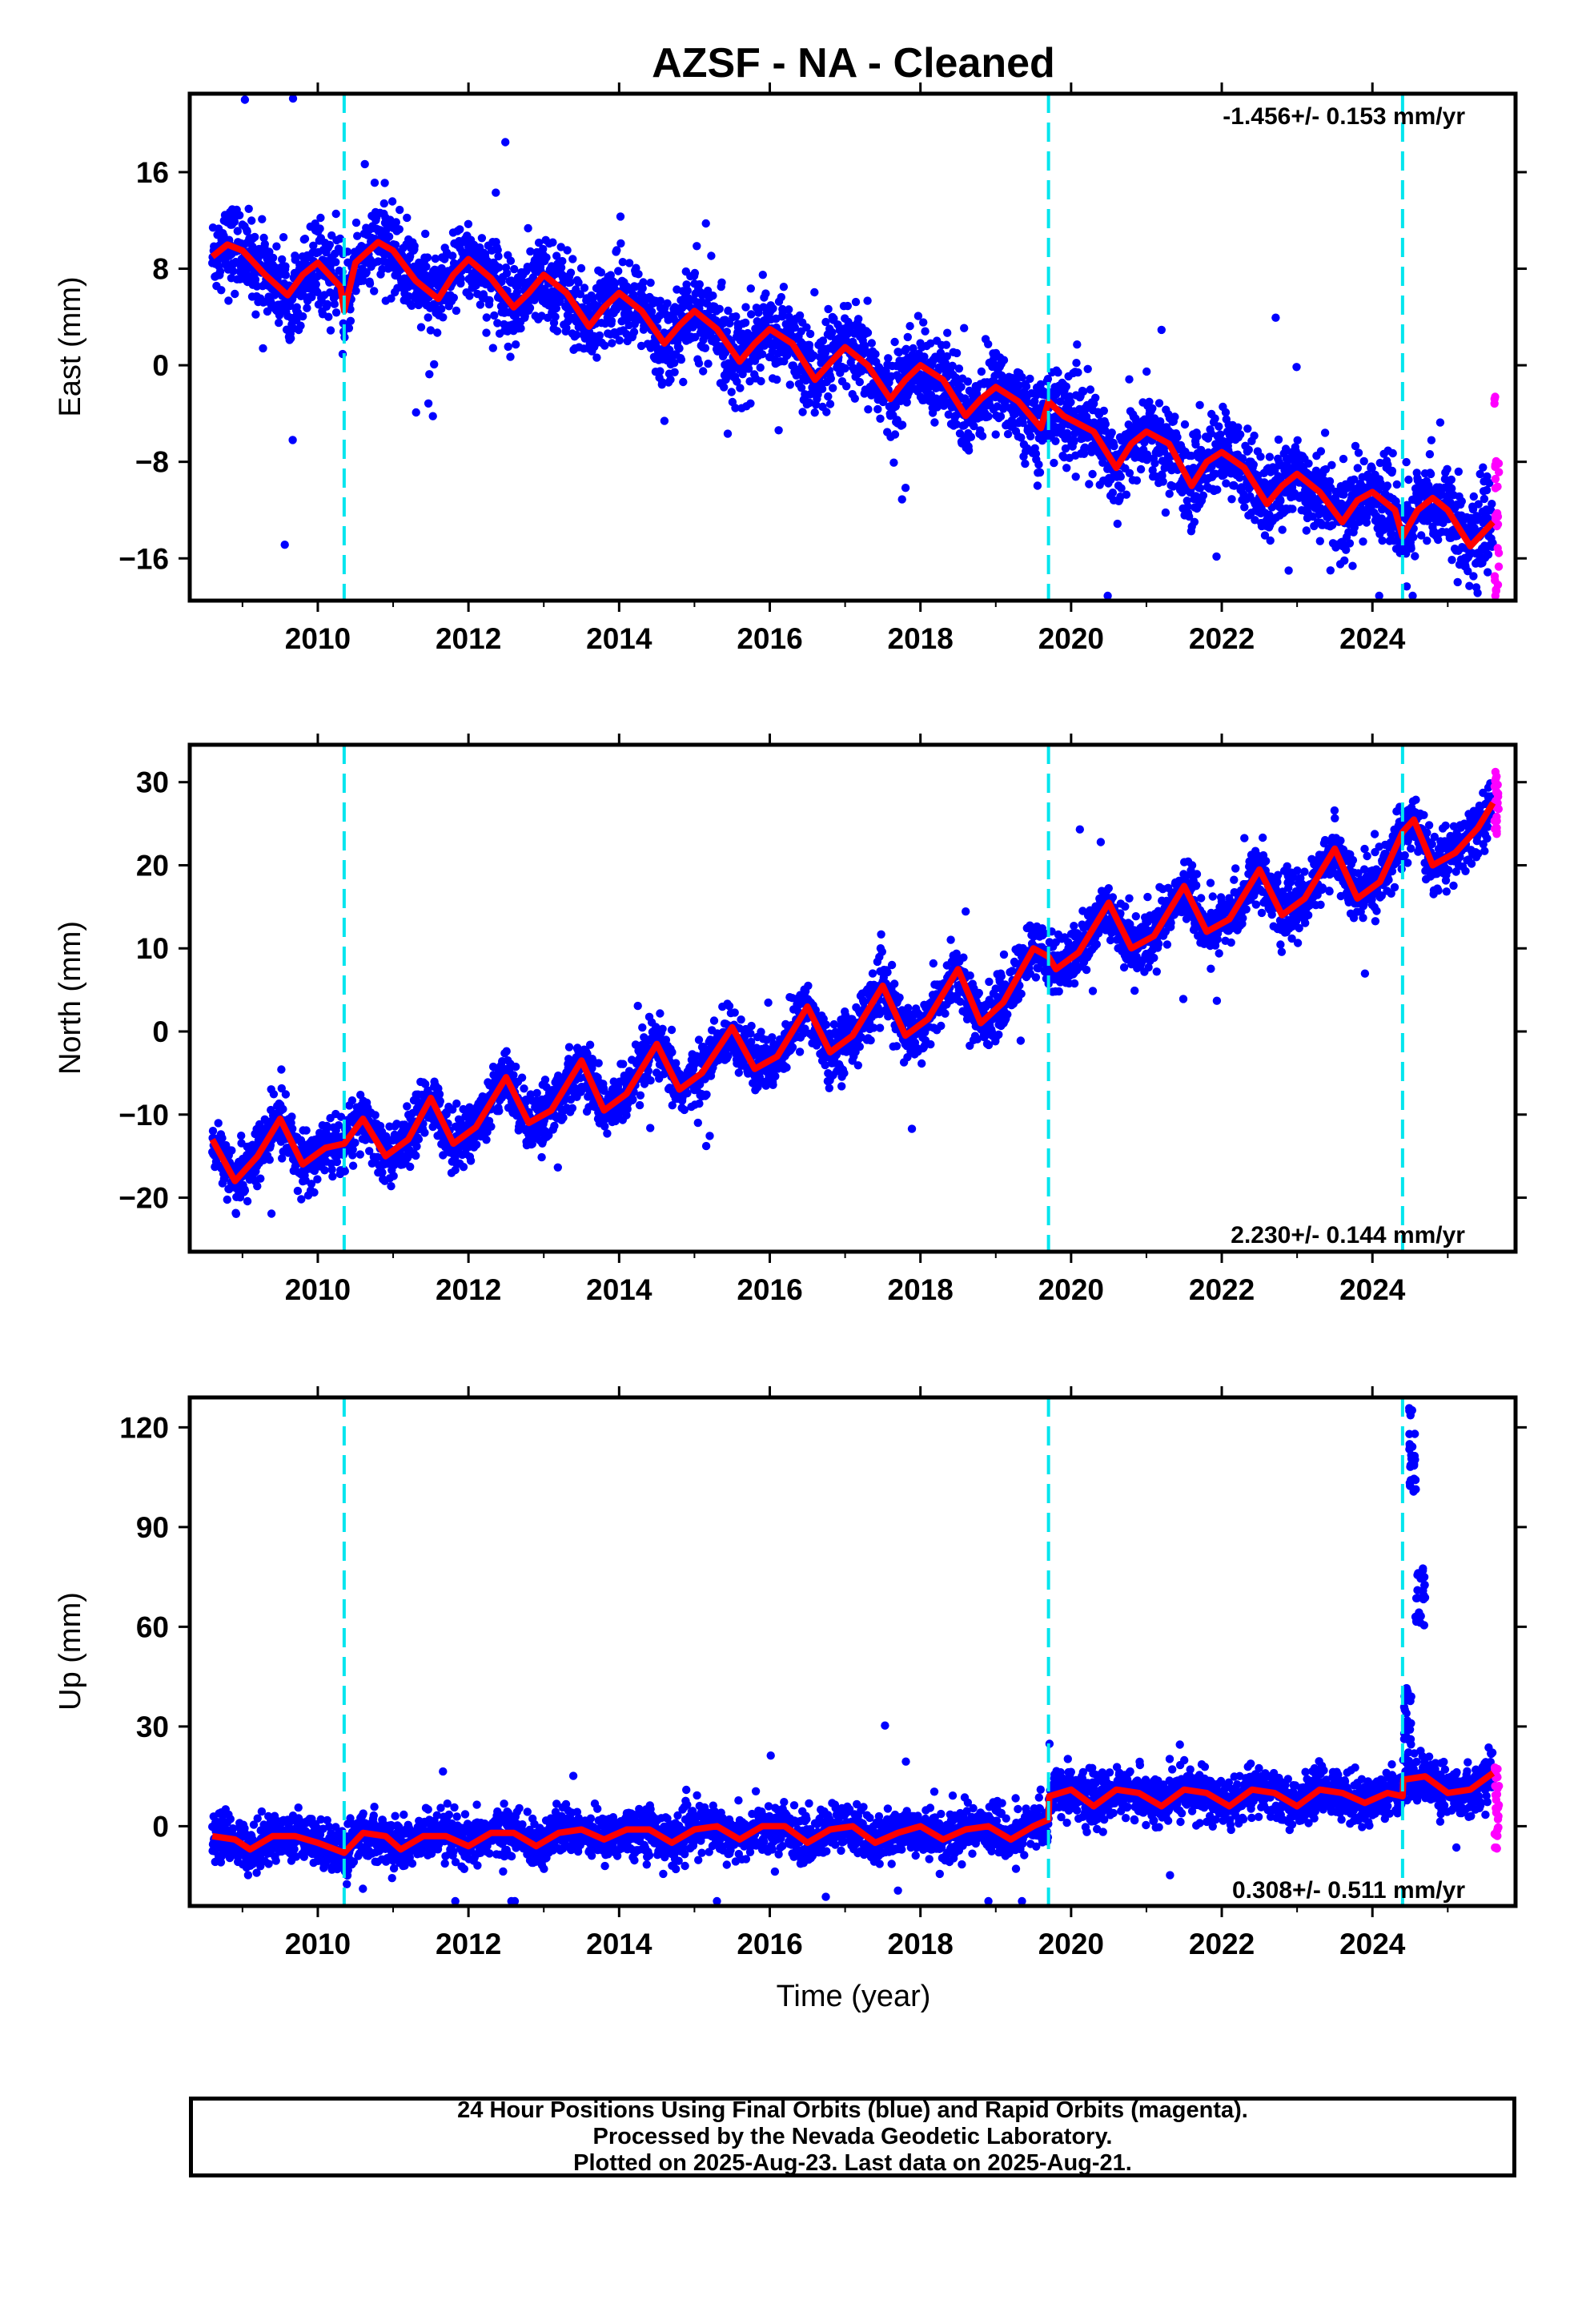 This screenshot has width=1582, height=2324. What do you see at coordinates (1372, 638) in the screenshot?
I see `east-x-tick-label: 2024` at bounding box center [1372, 638].